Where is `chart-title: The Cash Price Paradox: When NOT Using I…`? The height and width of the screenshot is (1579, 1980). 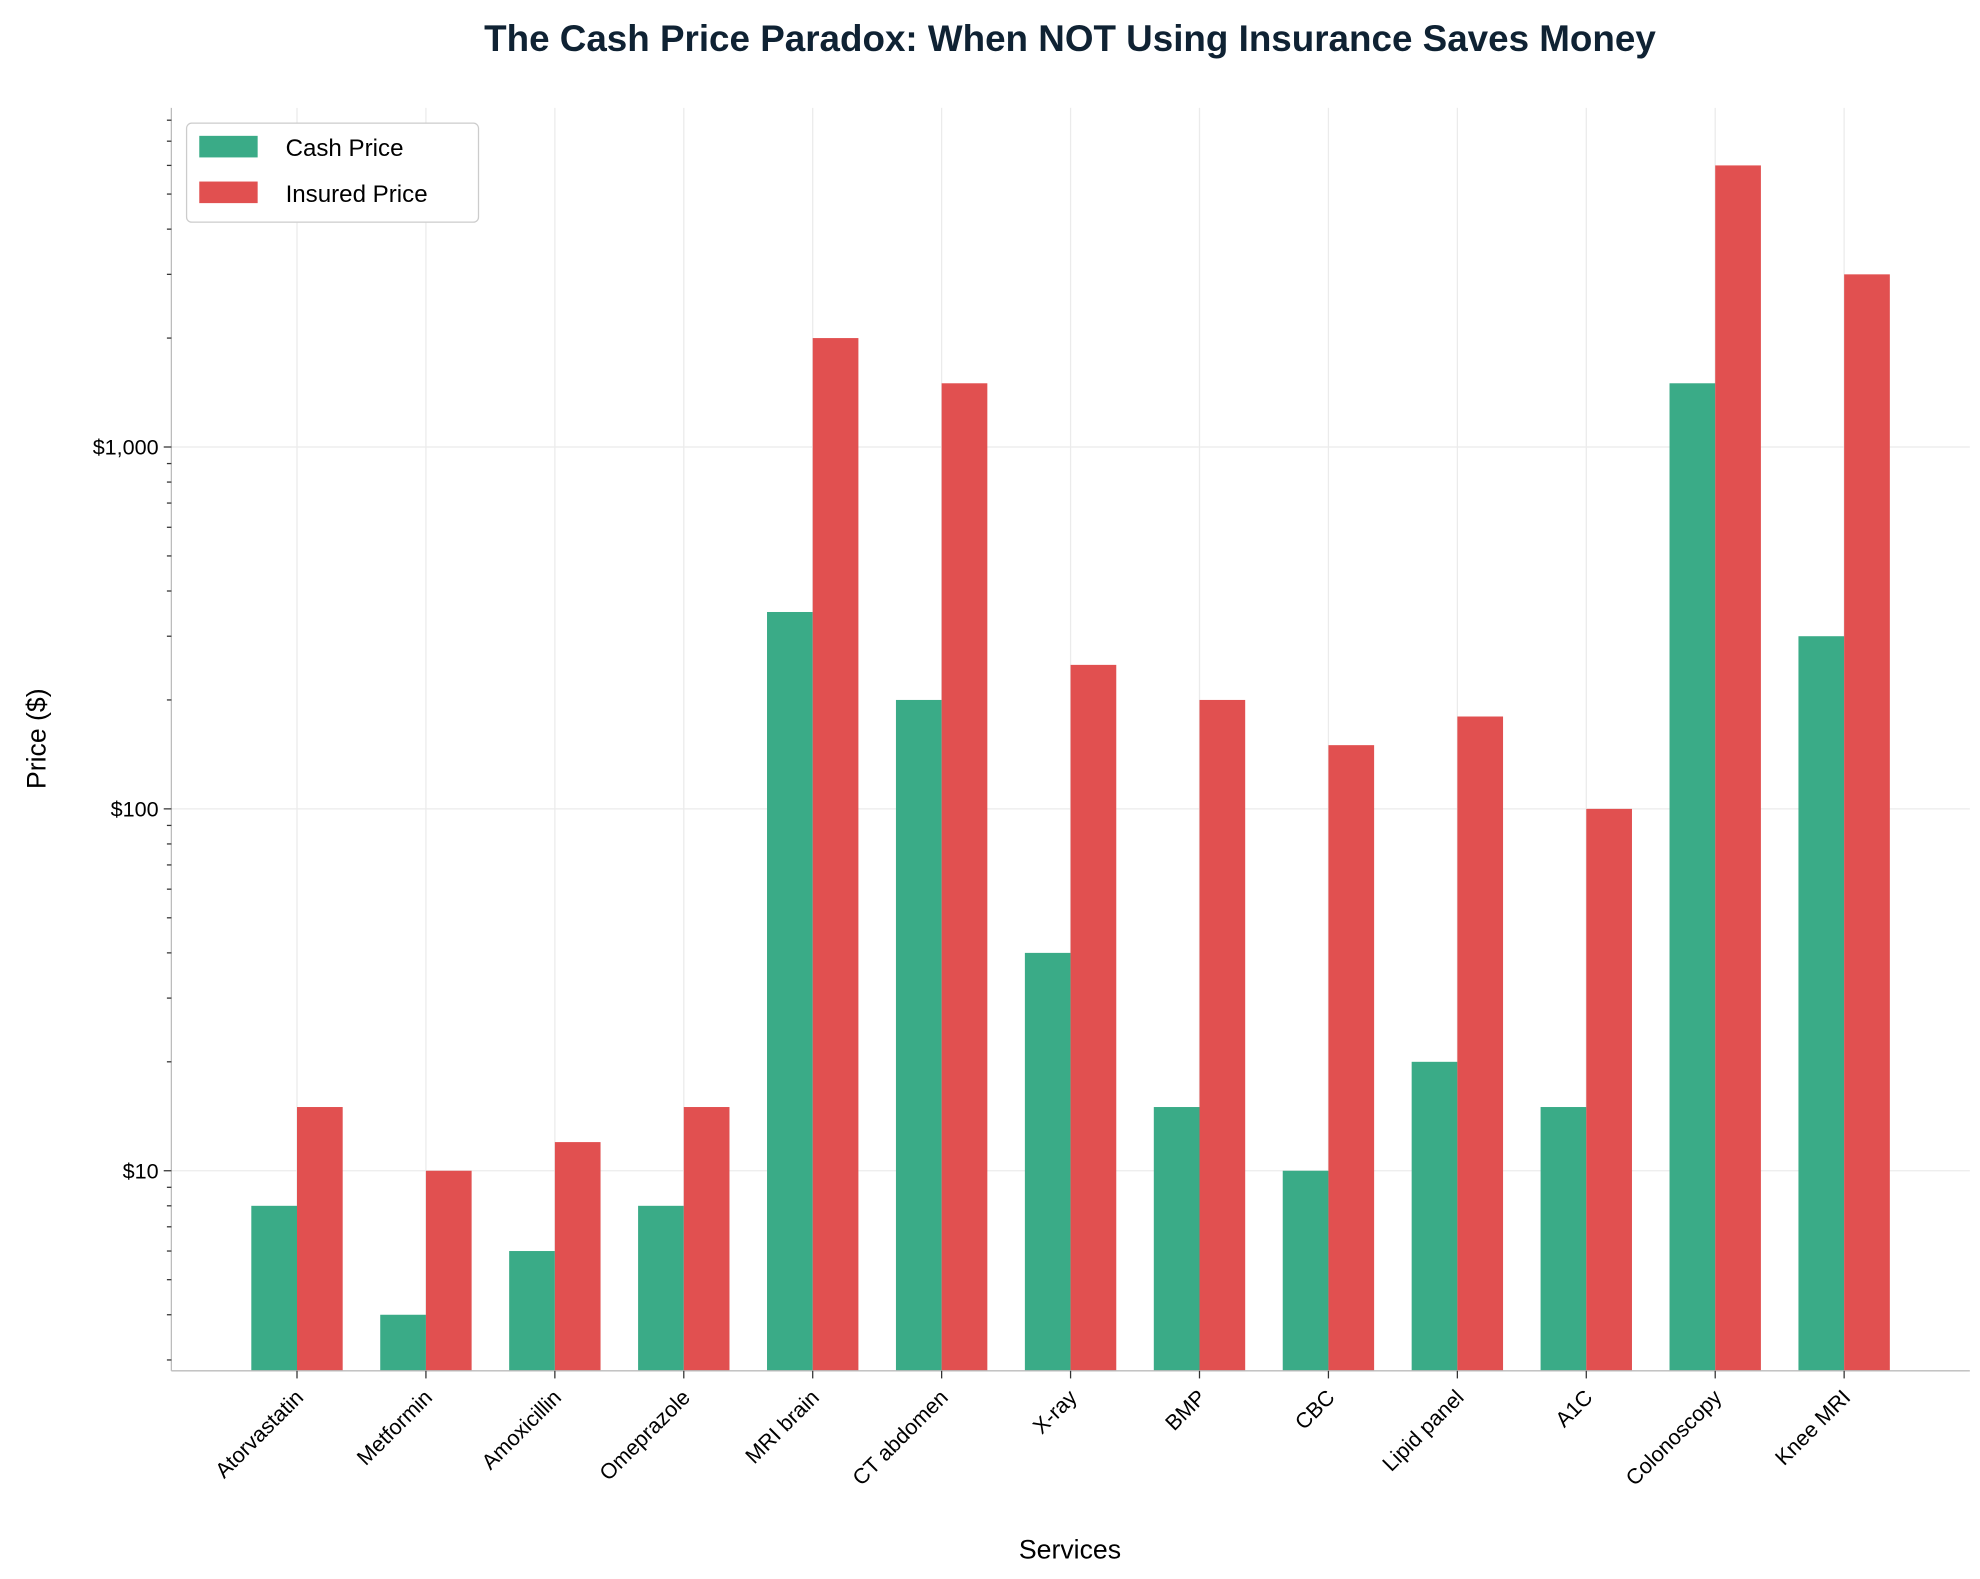 chart-title: The Cash Price Paradox: When NOT Using I… is located at coordinates (1070, 38).